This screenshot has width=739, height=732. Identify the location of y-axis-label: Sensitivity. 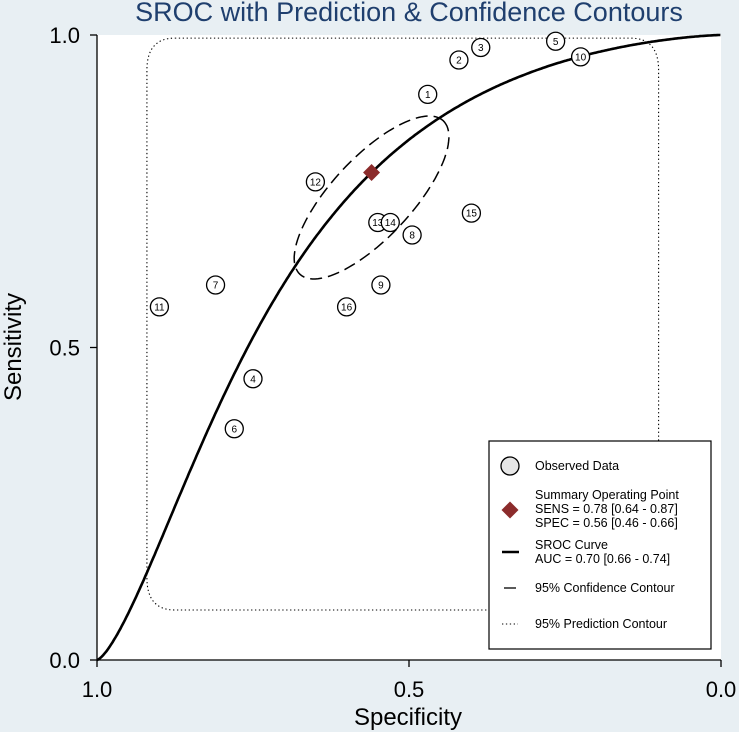
(13, 347).